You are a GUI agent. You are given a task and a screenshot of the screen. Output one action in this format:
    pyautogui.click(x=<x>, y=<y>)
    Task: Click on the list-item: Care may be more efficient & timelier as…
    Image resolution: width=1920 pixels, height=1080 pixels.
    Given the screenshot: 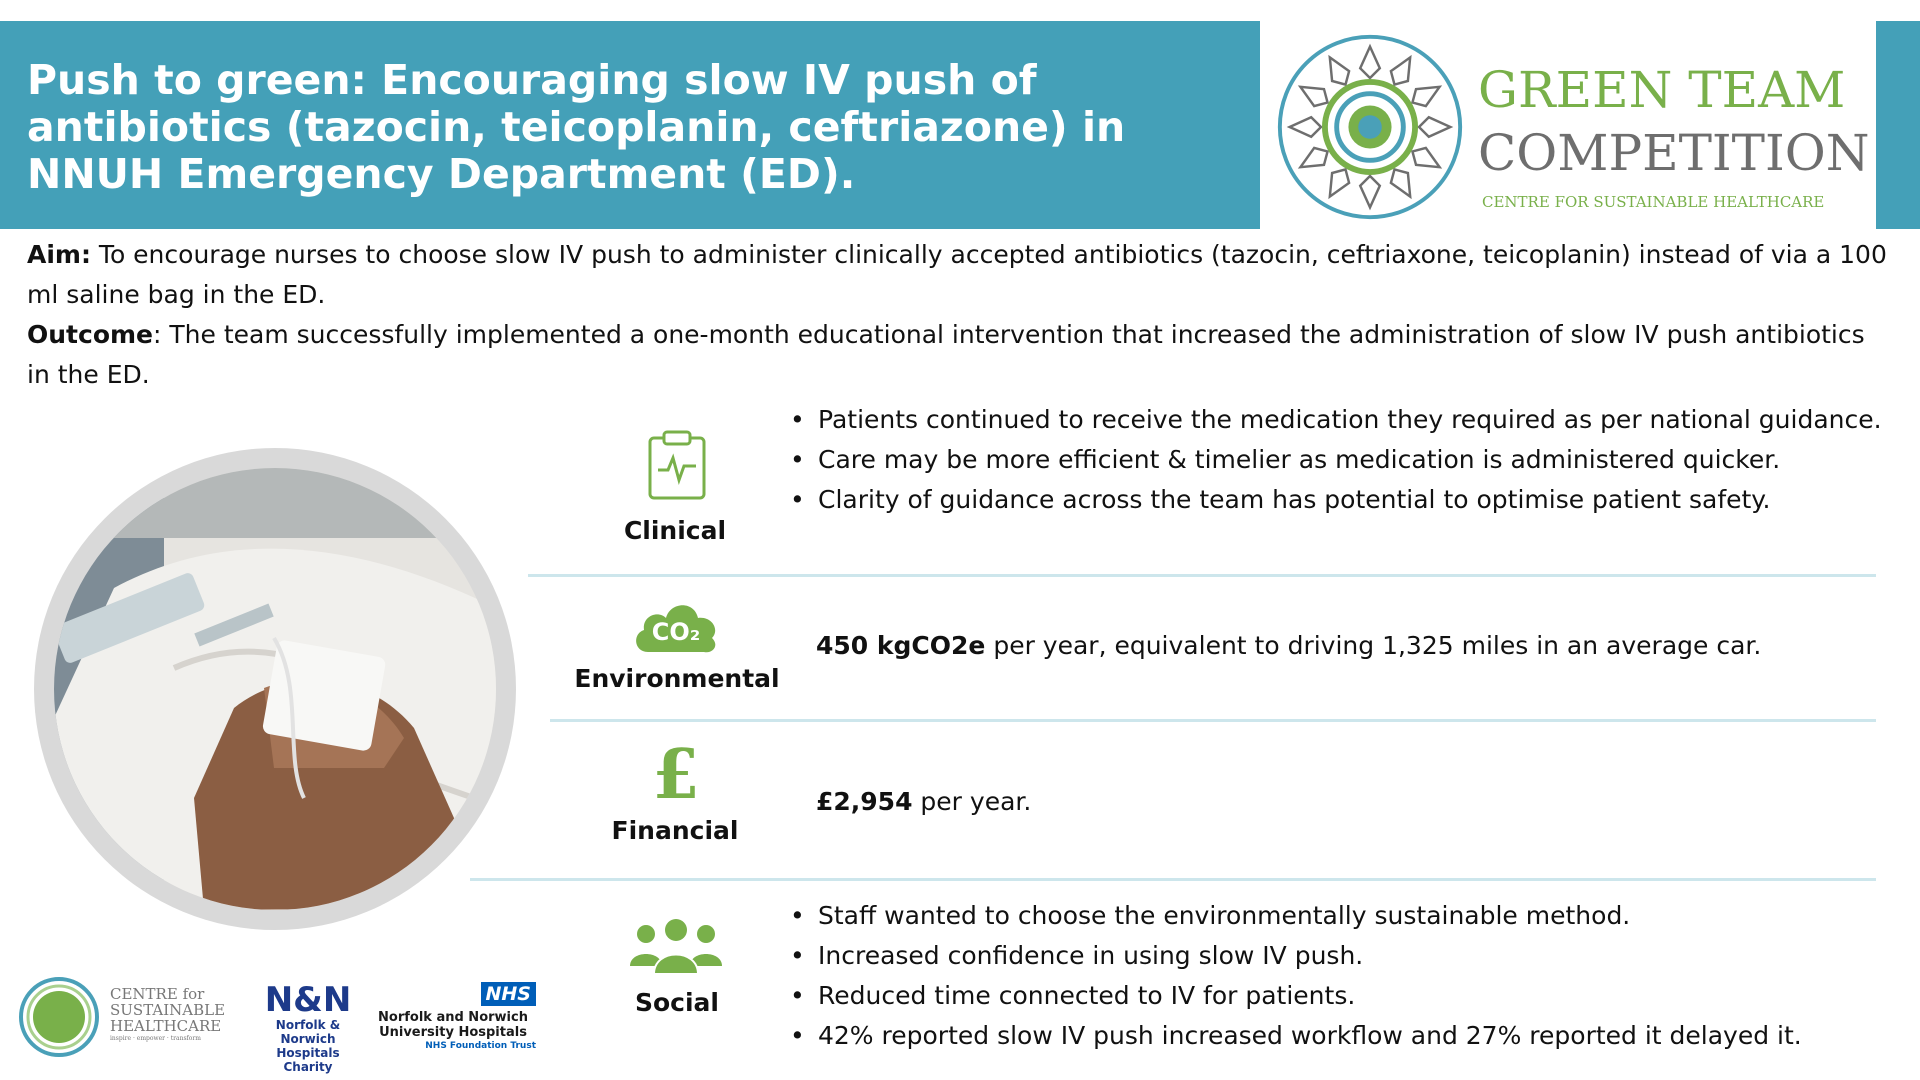 What is the action you would take?
    pyautogui.click(x=1340, y=460)
    